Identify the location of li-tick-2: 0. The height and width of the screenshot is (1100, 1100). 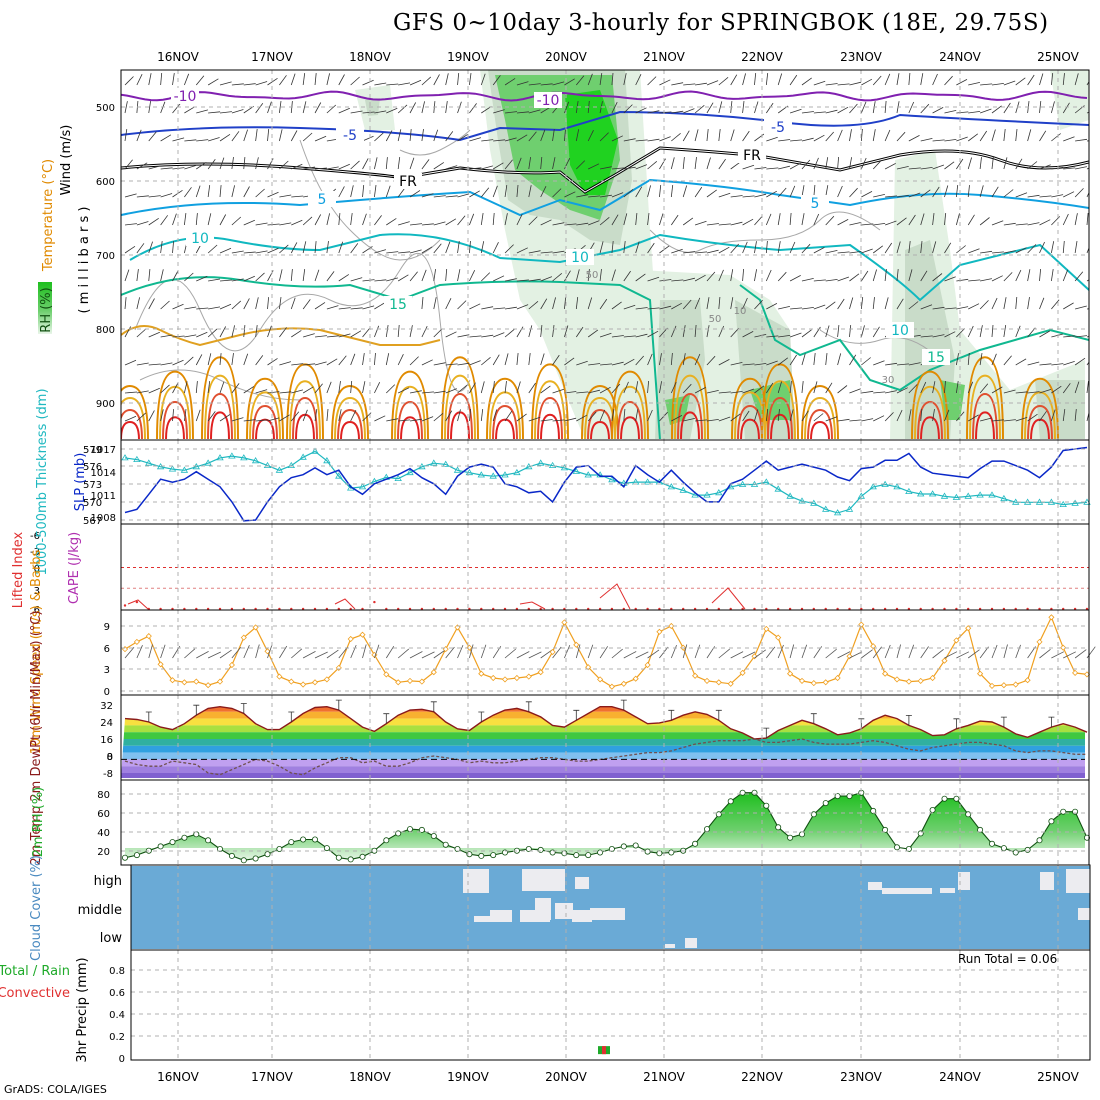
(37, 569).